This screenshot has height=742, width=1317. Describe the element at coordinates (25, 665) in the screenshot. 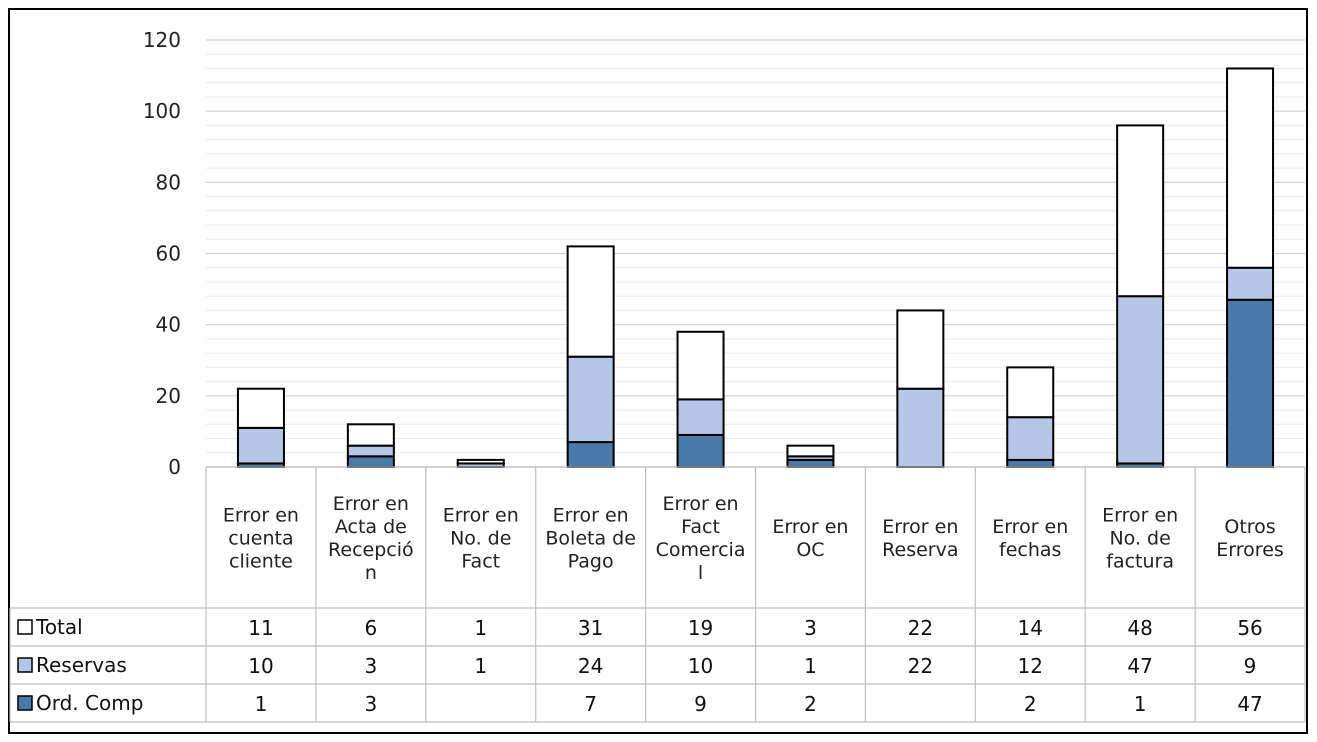

I see `legend-key-reservas` at that location.